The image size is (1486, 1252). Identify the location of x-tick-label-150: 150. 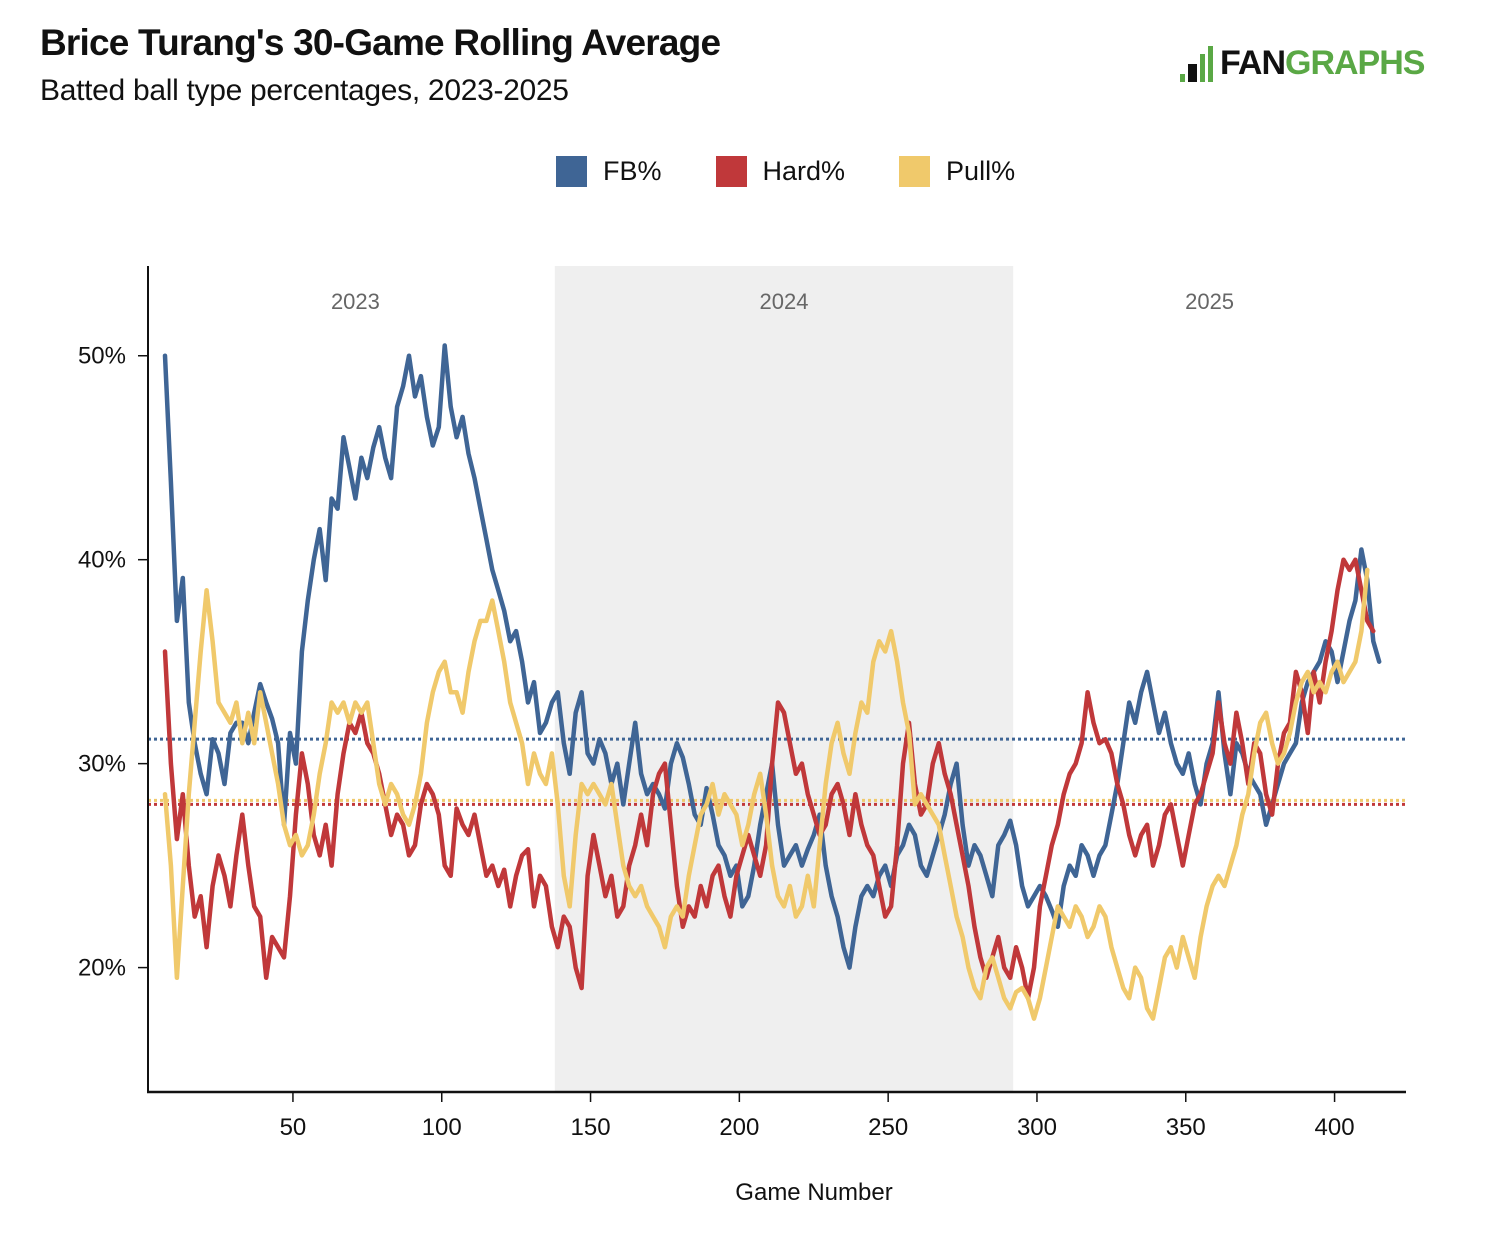
(591, 1127).